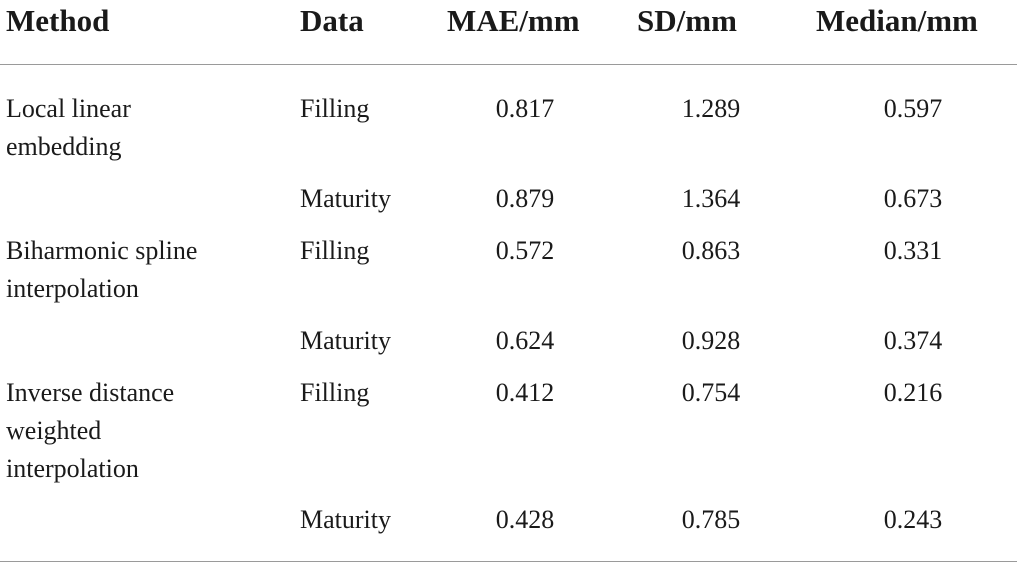 Image resolution: width=1017 pixels, height=567 pixels. Describe the element at coordinates (913, 250) in the screenshot. I see `median-cell: 0.331` at that location.